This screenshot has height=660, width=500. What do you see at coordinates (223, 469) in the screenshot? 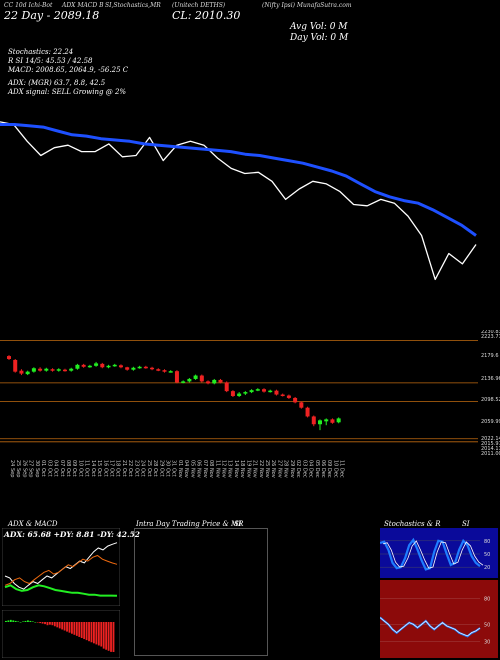
I see `x-tick-label: 12 Nov` at bounding box center [223, 469].